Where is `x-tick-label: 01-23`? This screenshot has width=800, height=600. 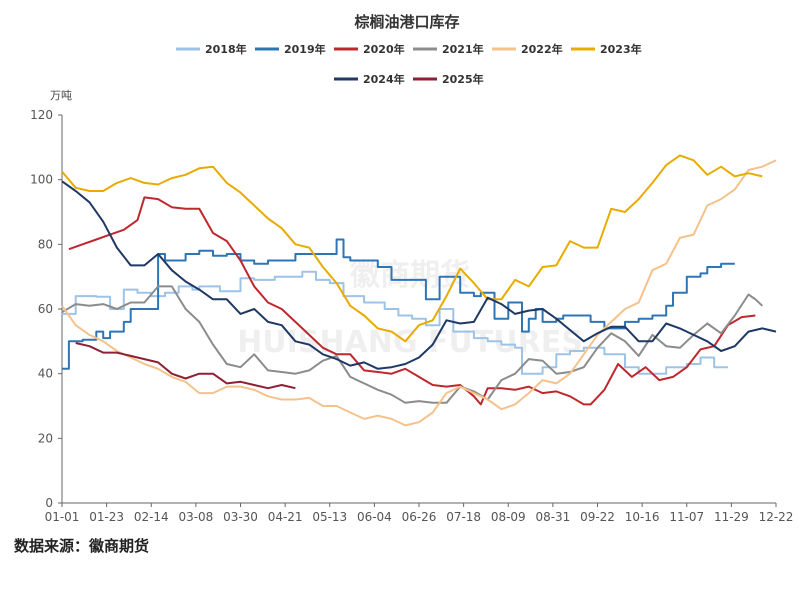 x-tick-label: 01-23 is located at coordinates (106, 517).